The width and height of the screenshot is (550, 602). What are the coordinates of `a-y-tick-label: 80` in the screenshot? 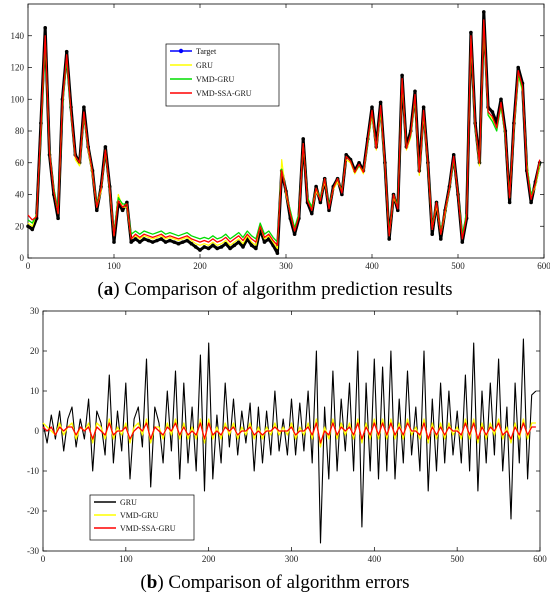 It's located at (20, 131).